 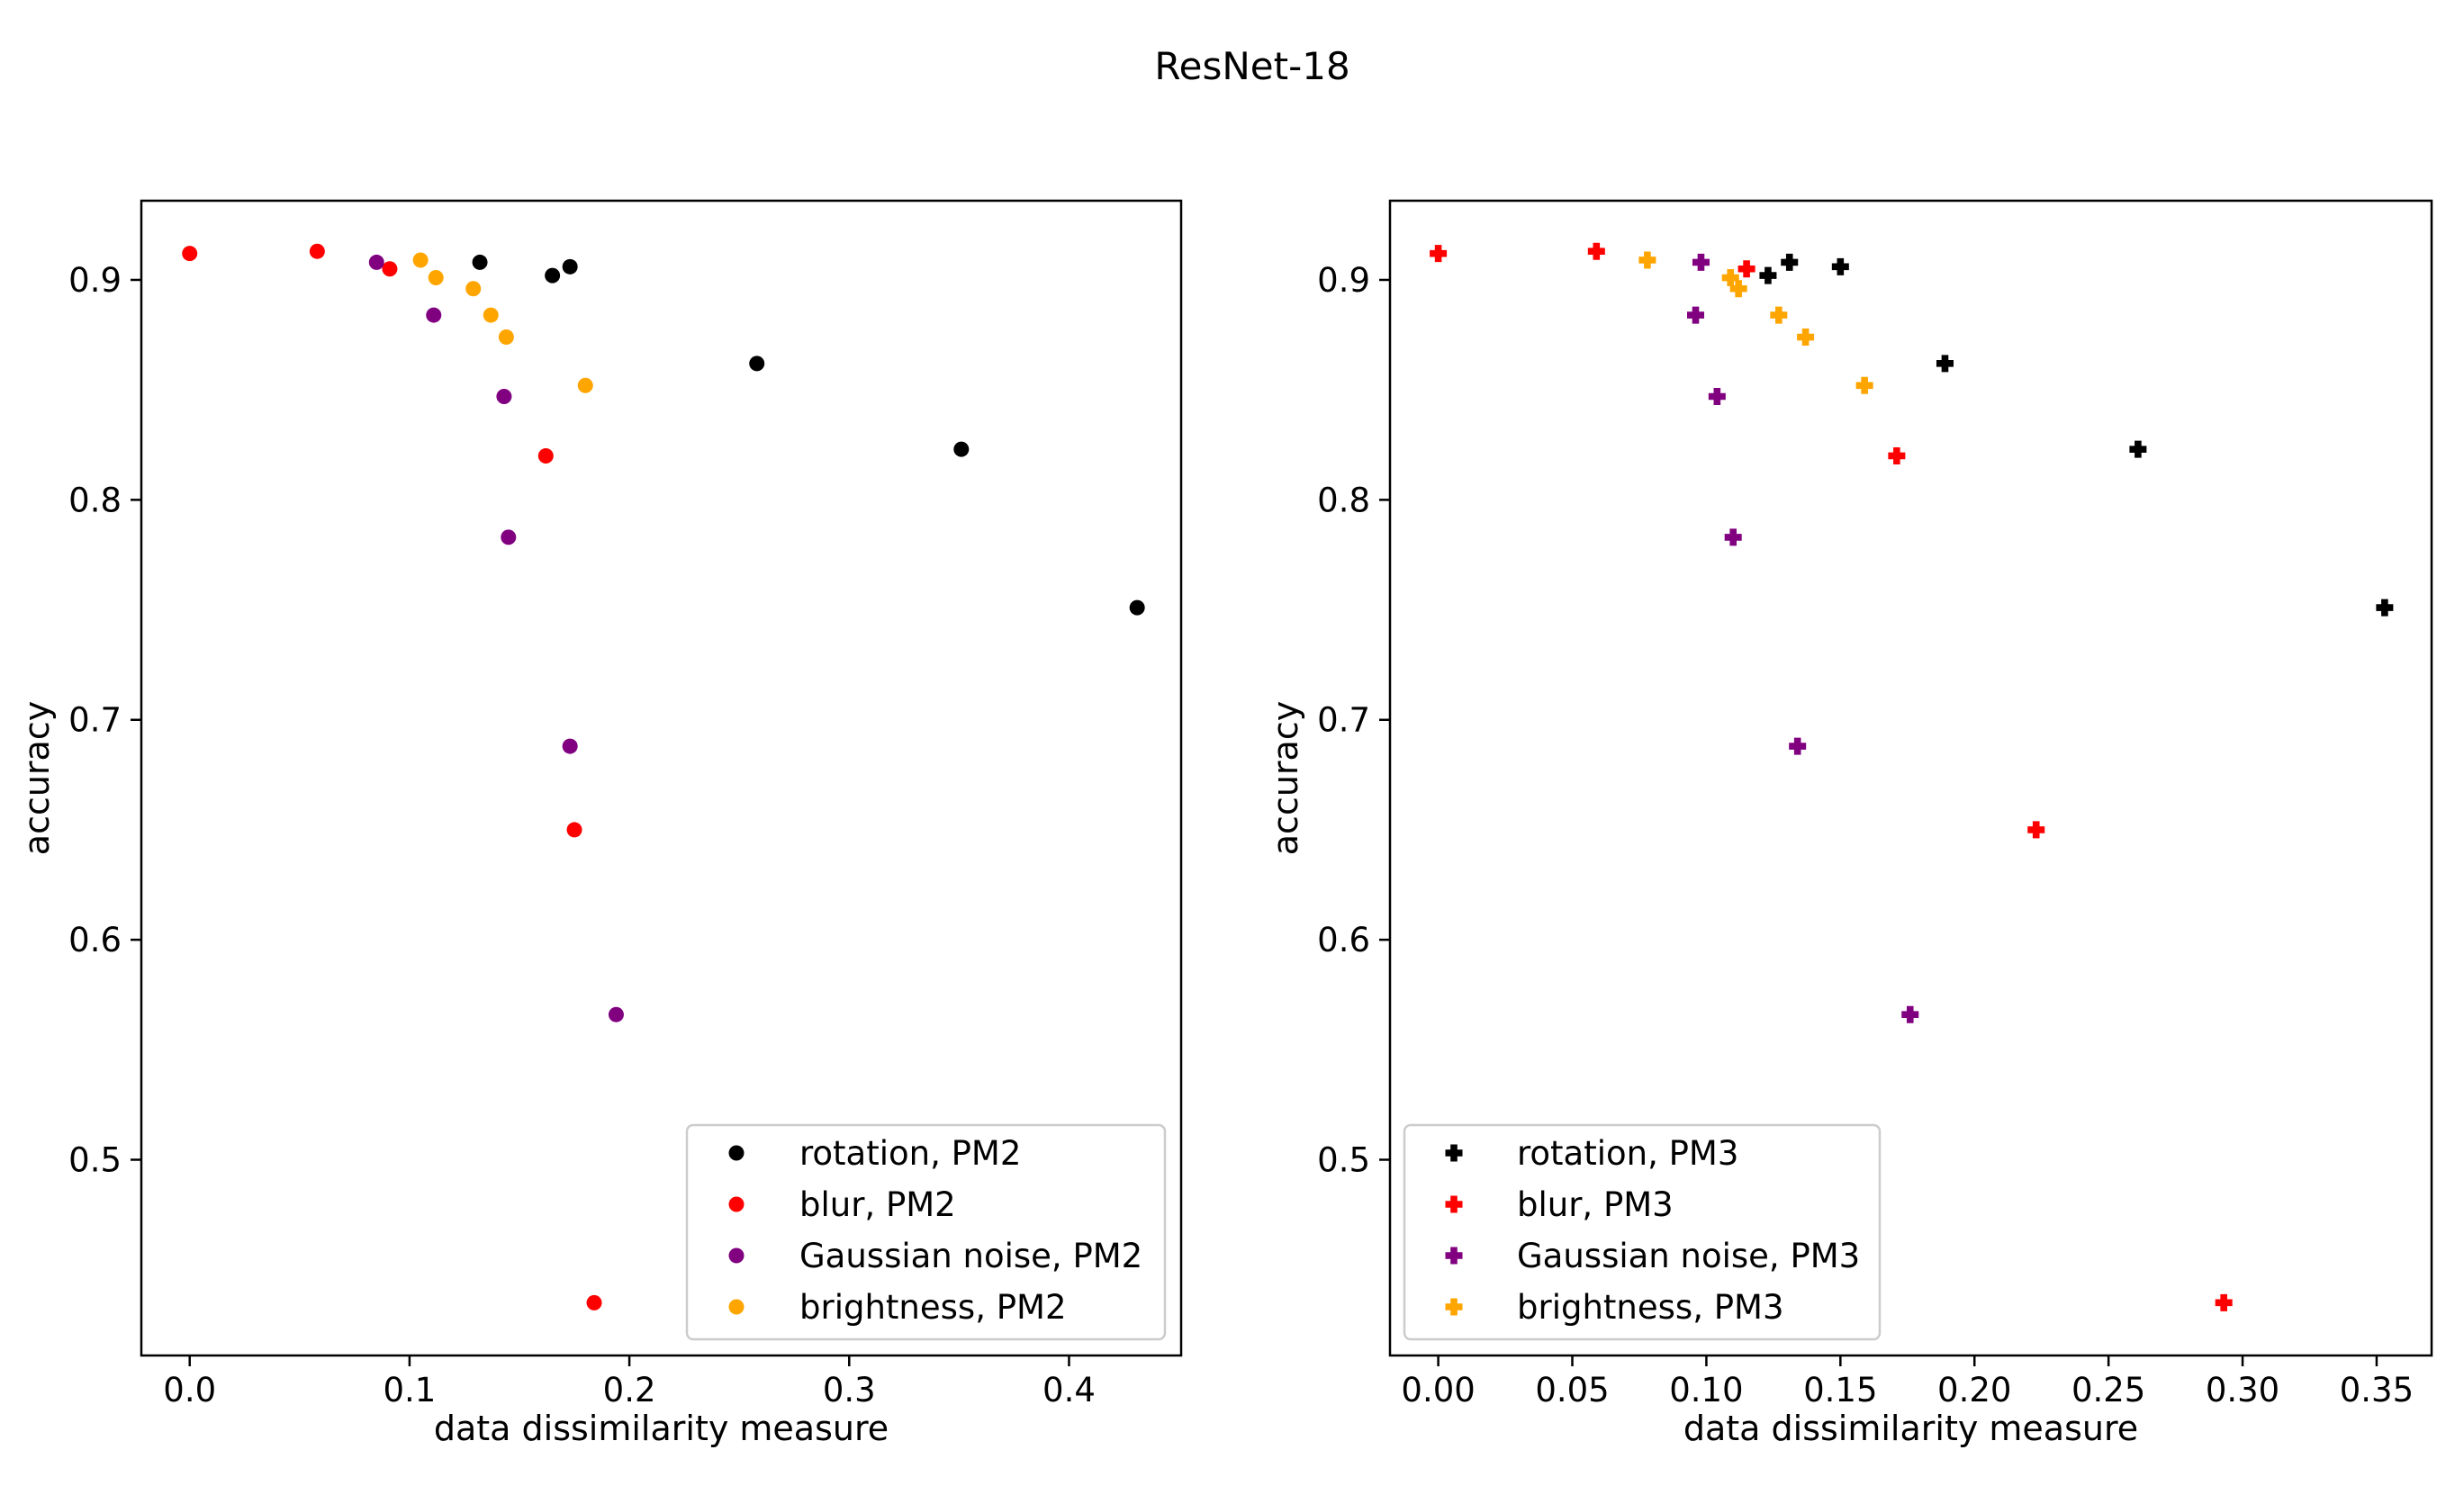 I want to click on right-x-tick-label: 0.10, so click(x=1706, y=1390).